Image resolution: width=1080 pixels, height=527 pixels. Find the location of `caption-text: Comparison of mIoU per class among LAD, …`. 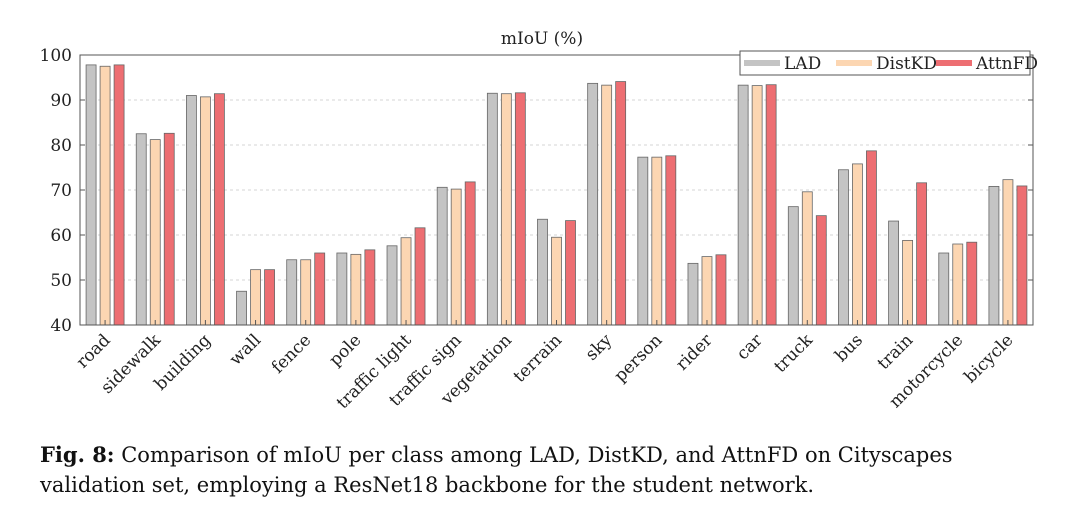

caption-text: Comparison of mIoU per class among LAD, … is located at coordinates (496, 470).